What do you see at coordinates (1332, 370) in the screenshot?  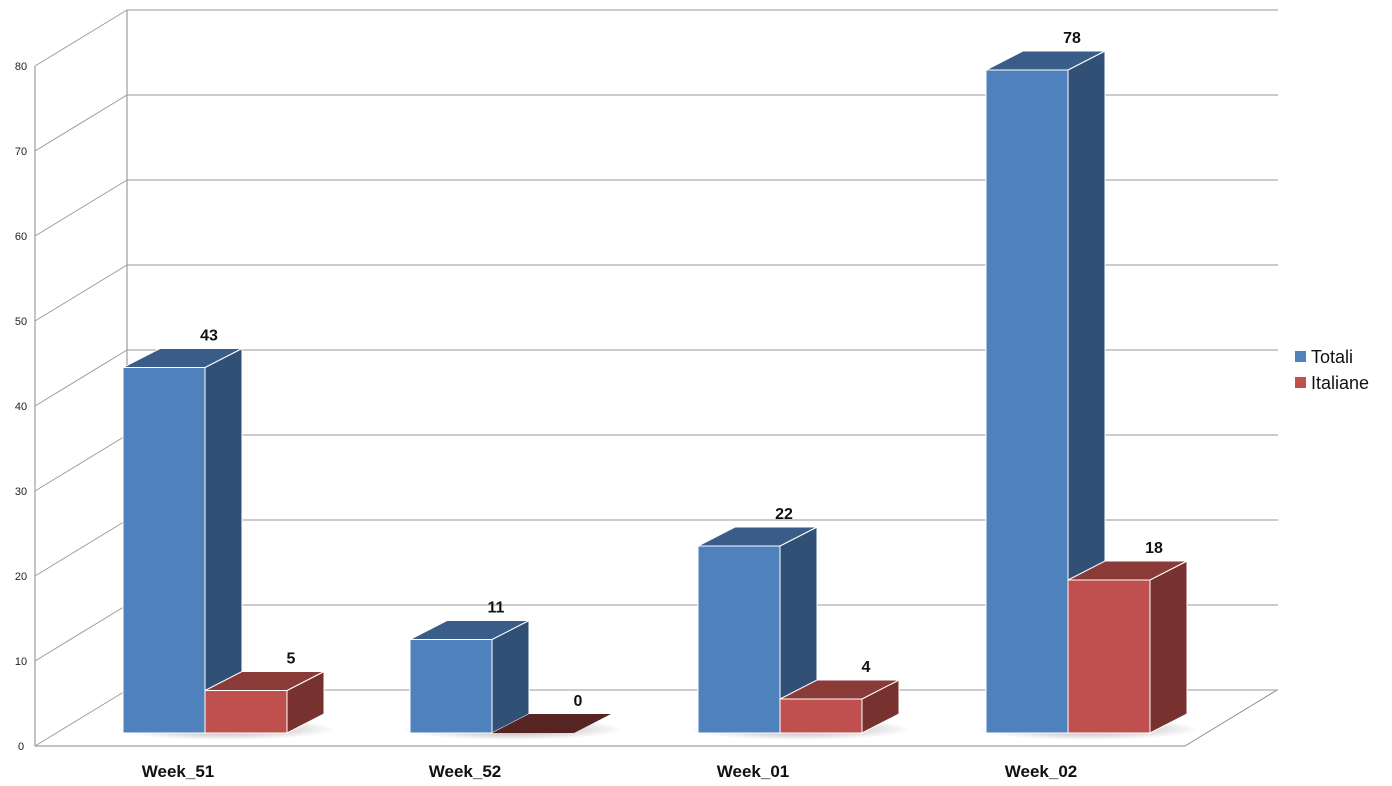 I see `legend: Totali Italiane` at bounding box center [1332, 370].